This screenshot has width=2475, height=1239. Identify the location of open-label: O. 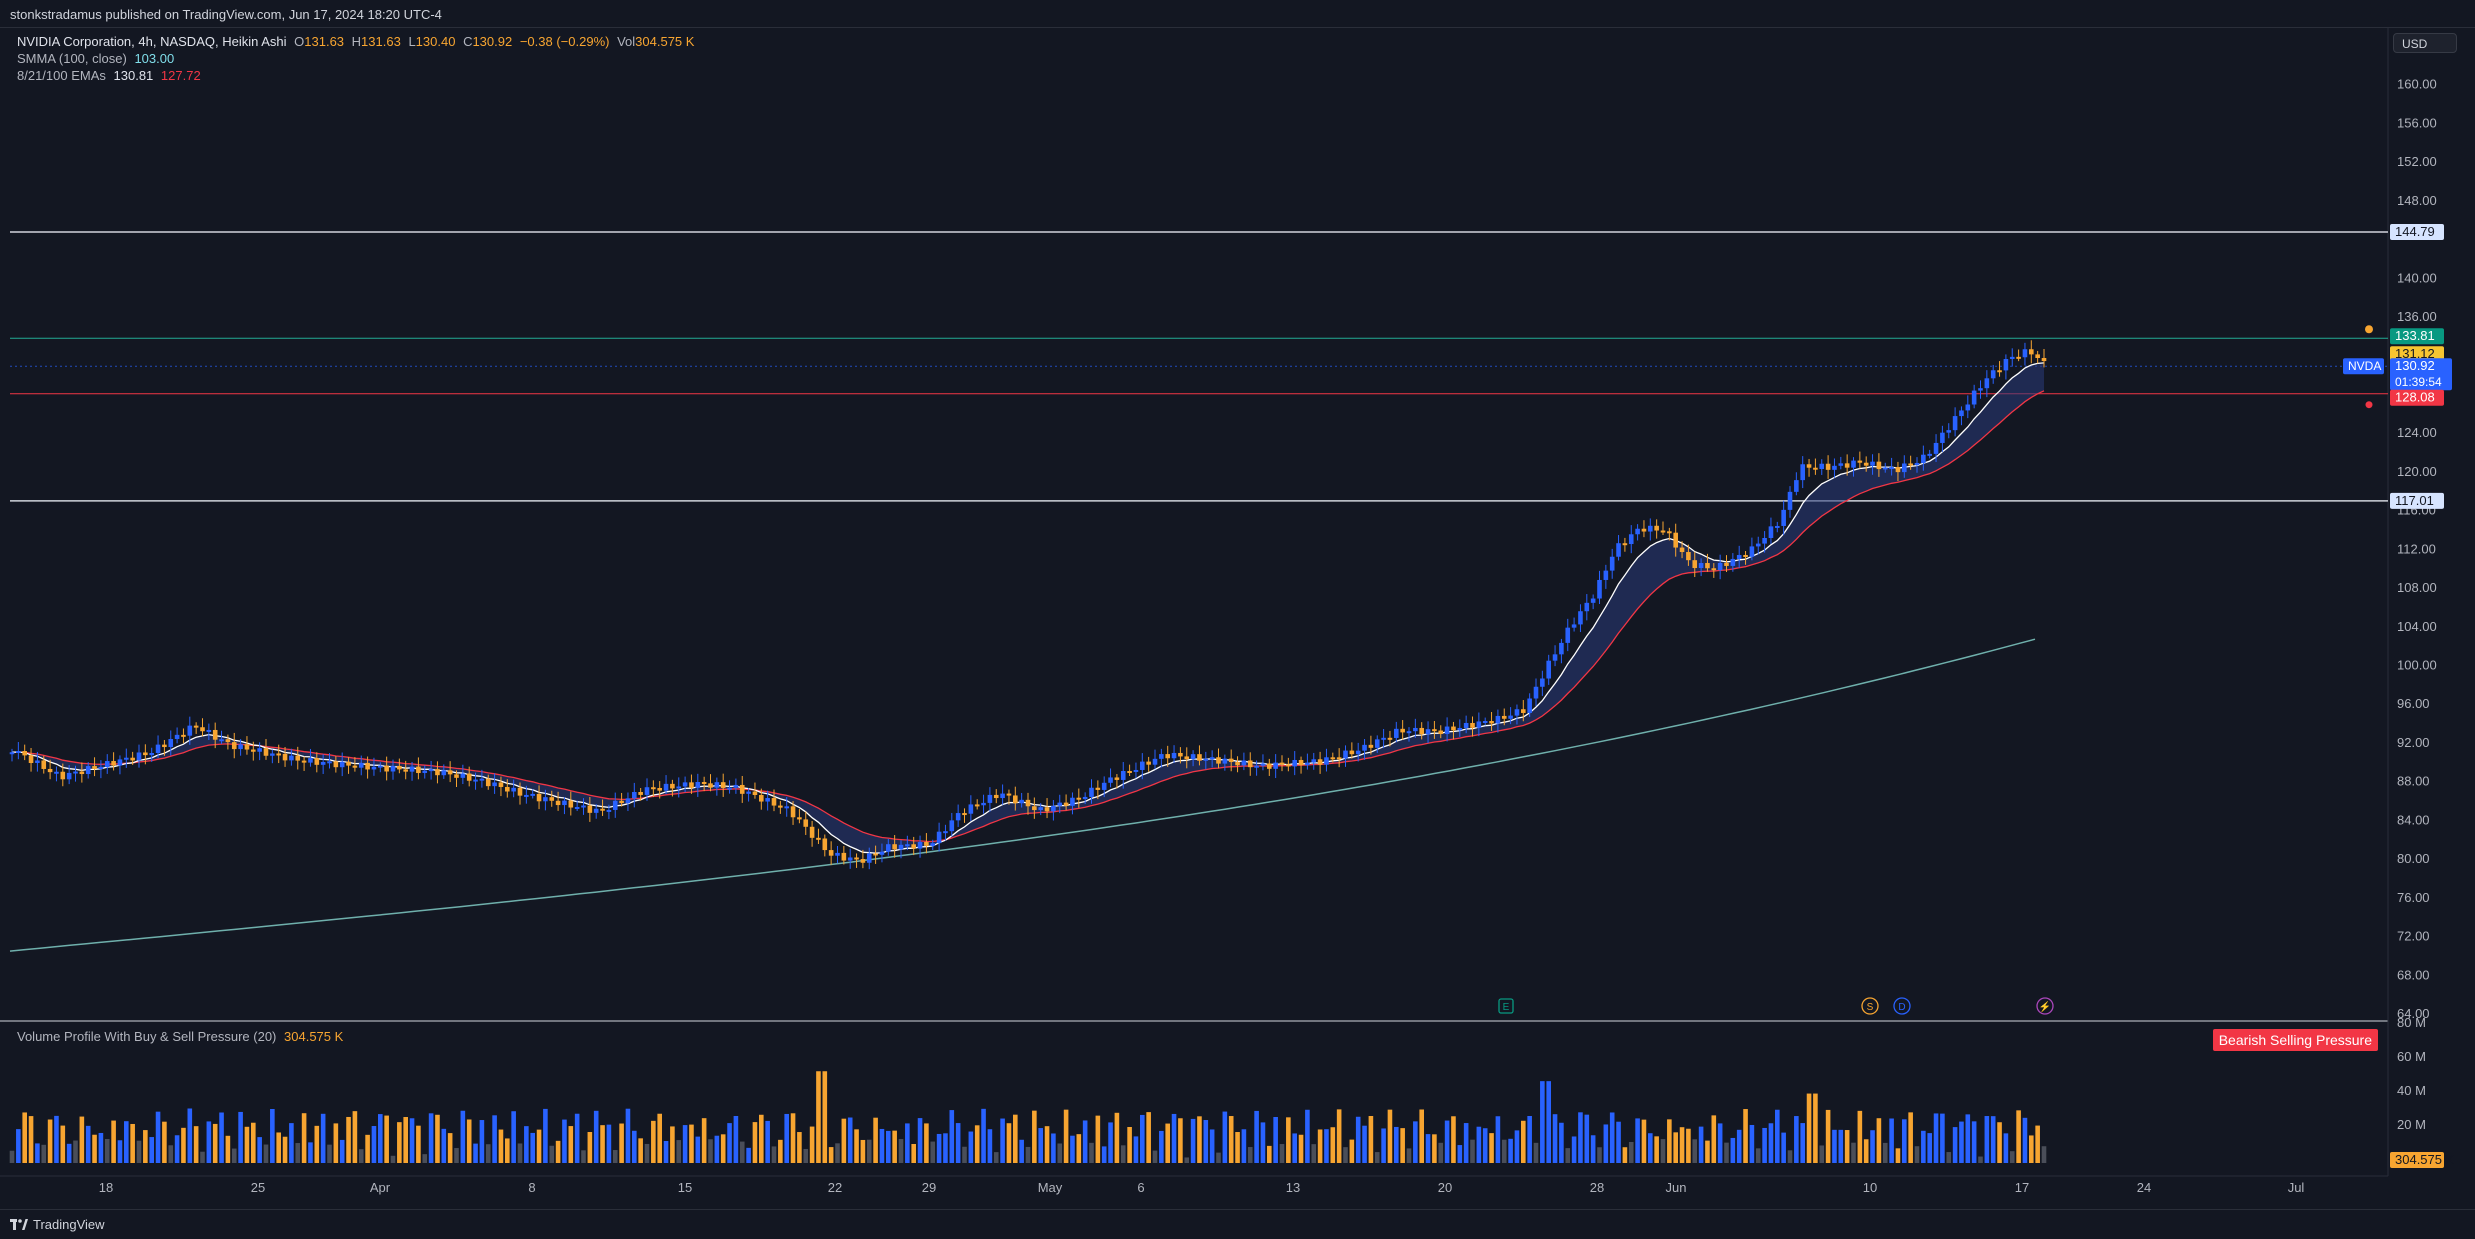
(299, 41).